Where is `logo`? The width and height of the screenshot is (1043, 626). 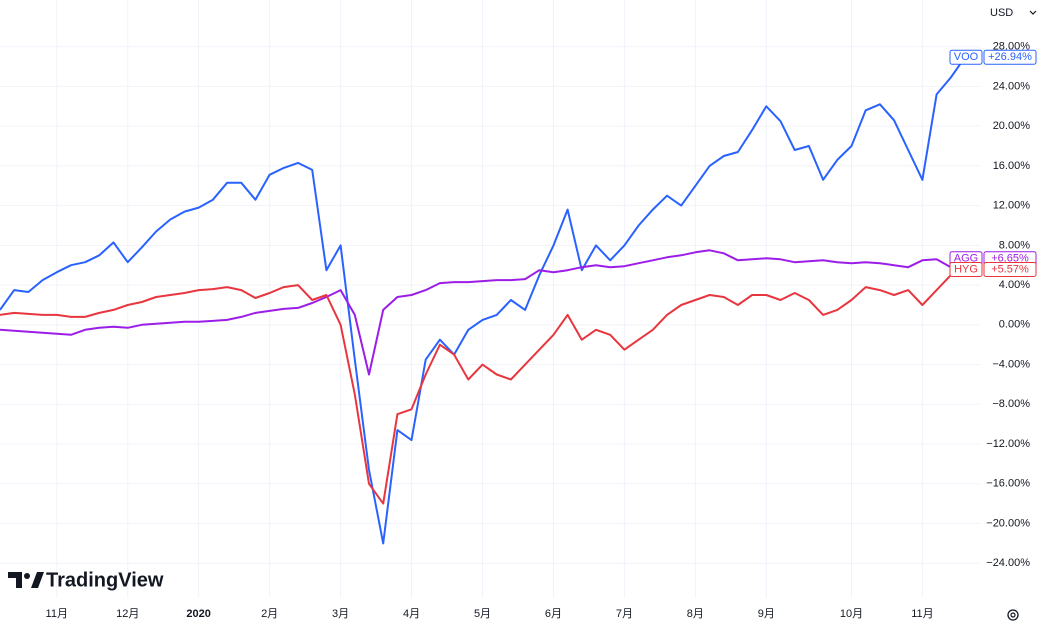
logo is located at coordinates (26, 580).